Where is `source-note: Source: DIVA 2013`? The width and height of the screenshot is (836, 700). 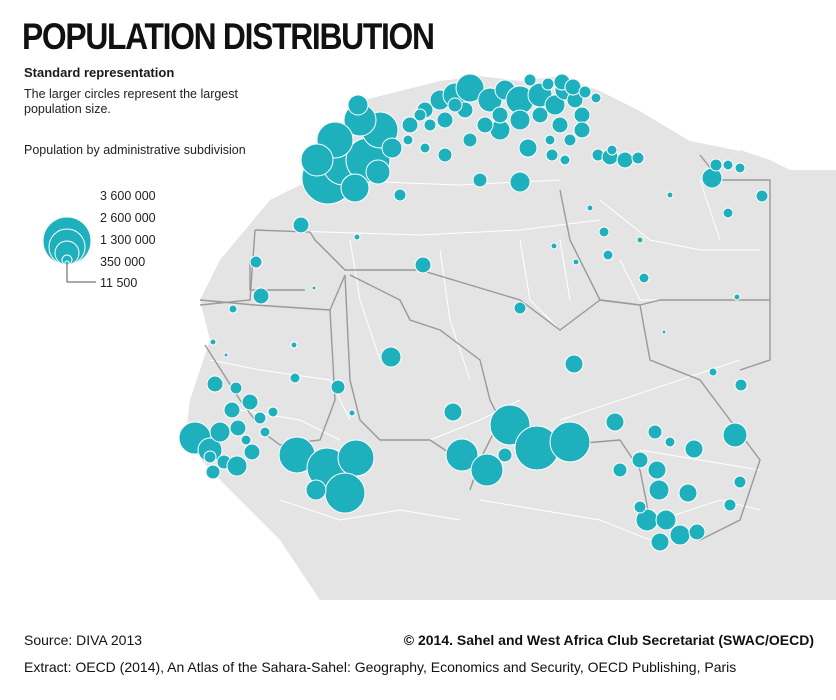 source-note: Source: DIVA 2013 is located at coordinates (83, 640).